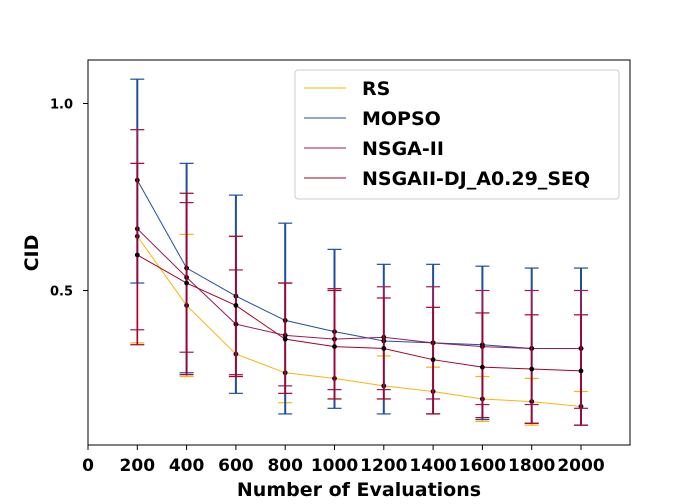  I want to click on x-tick-label: 1800, so click(531, 466).